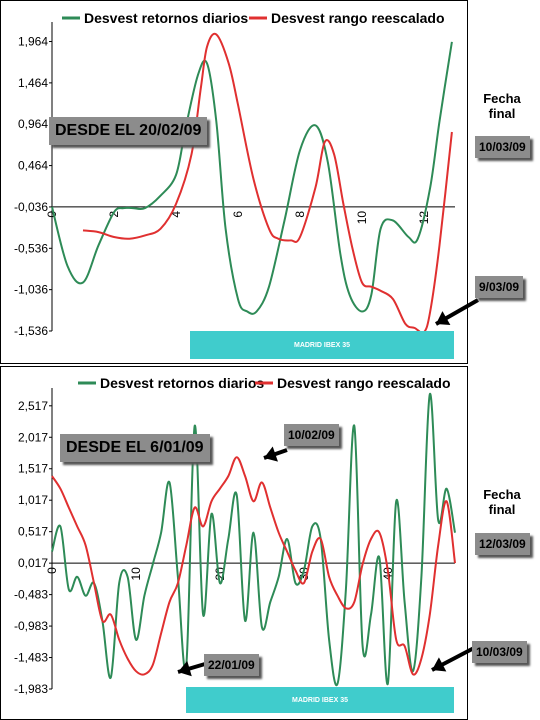 This screenshot has width=540, height=720. Describe the element at coordinates (31, 658) in the screenshot. I see `chart-bottom-y-tick-label: -1,483` at that location.